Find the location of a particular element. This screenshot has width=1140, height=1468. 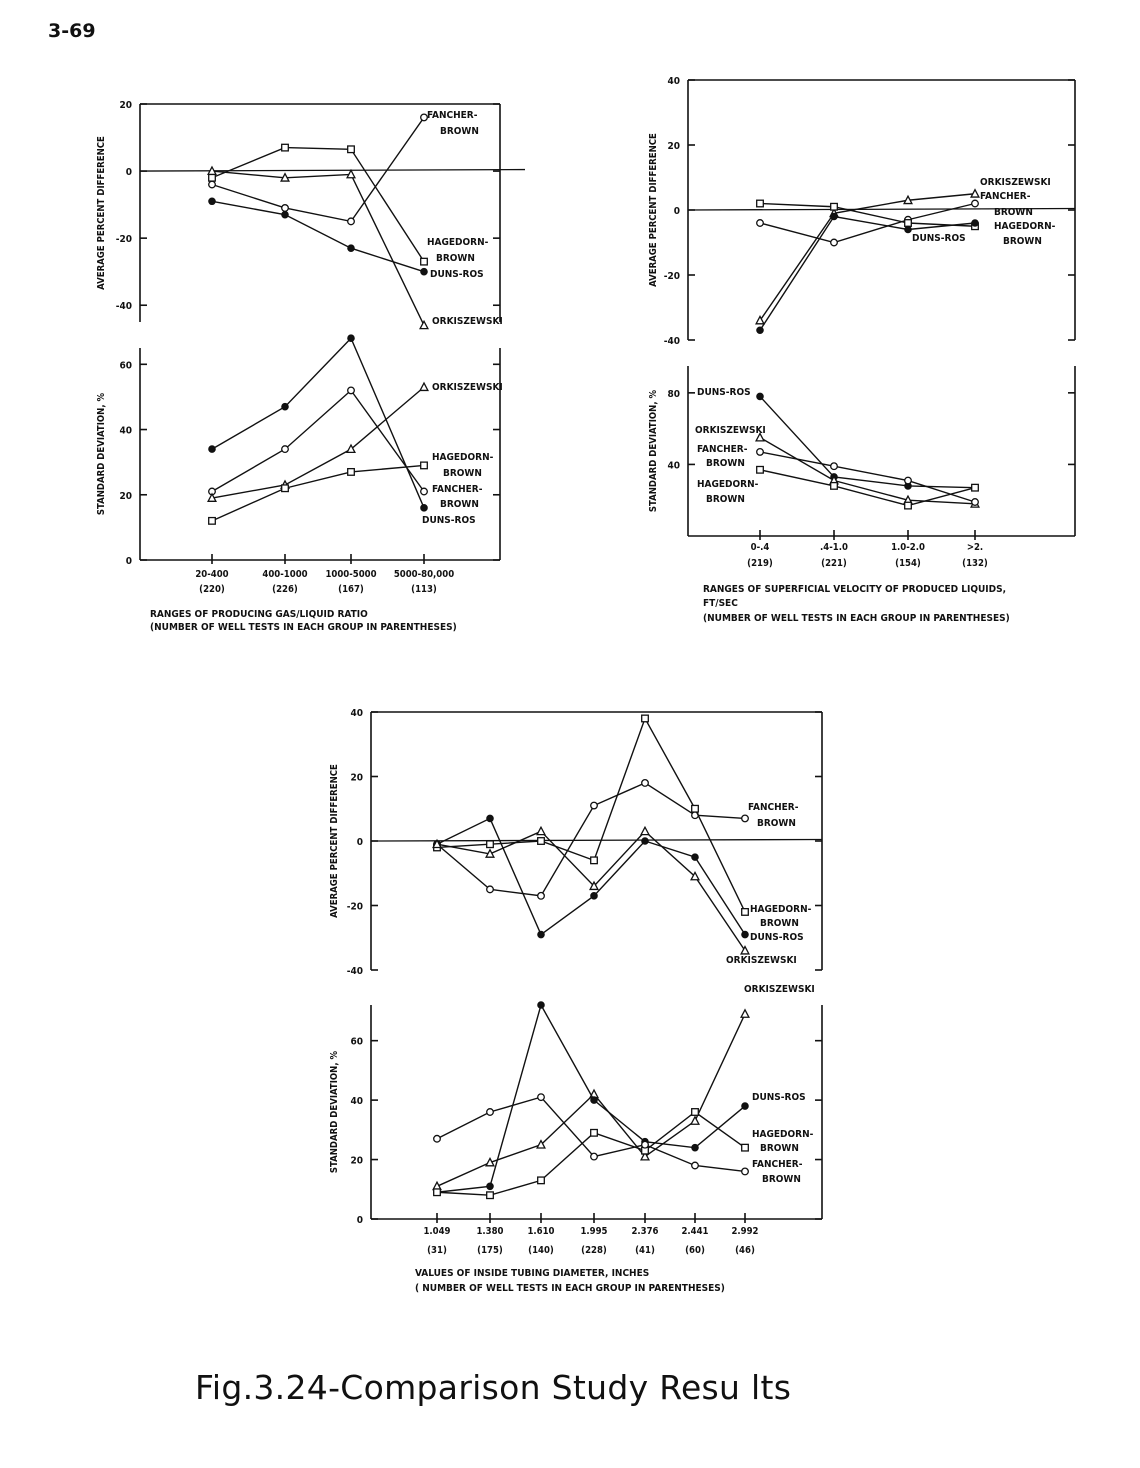

chart3-category-label: 1.049 is located at coordinates (436, 1231).